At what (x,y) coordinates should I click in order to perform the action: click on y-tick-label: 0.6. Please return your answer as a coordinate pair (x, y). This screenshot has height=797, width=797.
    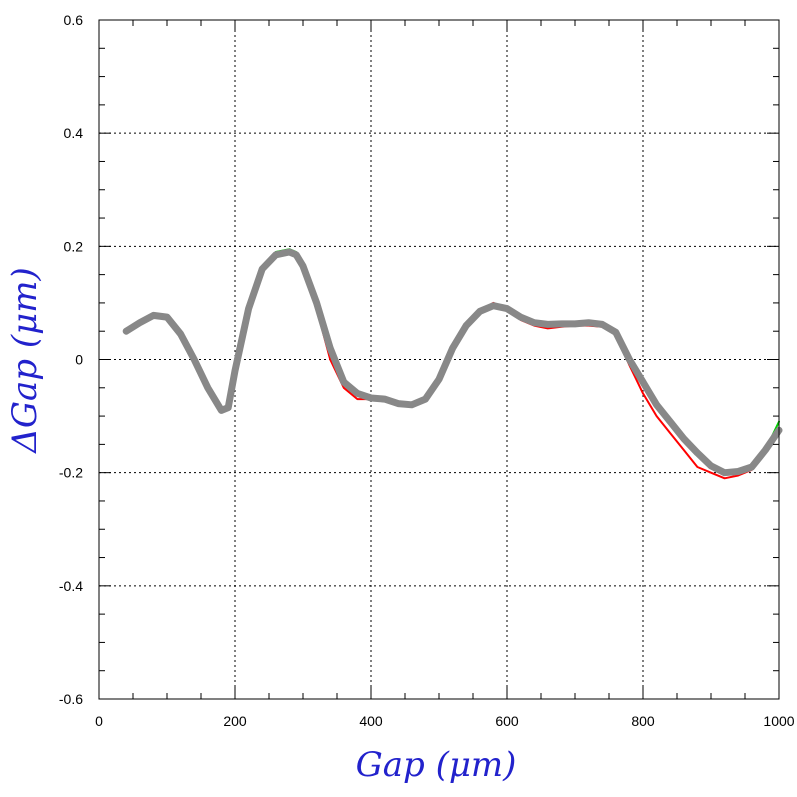
    Looking at the image, I should click on (74, 20).